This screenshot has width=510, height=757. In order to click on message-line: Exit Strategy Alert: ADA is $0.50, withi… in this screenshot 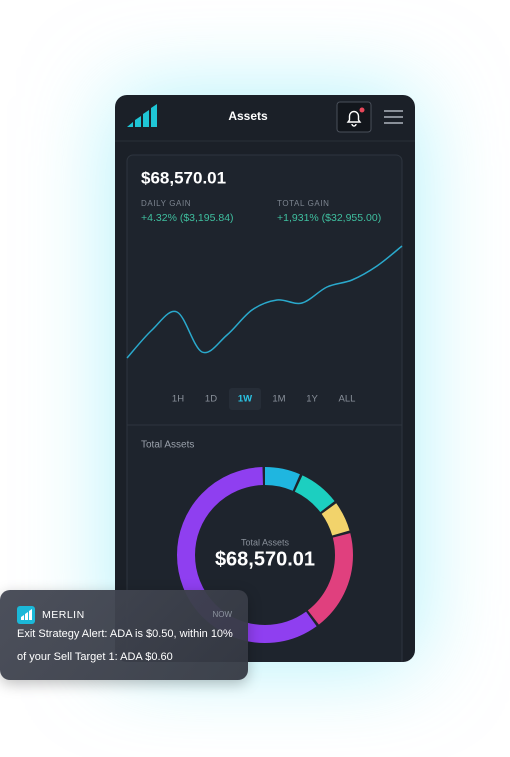, I will do `click(125, 634)`.